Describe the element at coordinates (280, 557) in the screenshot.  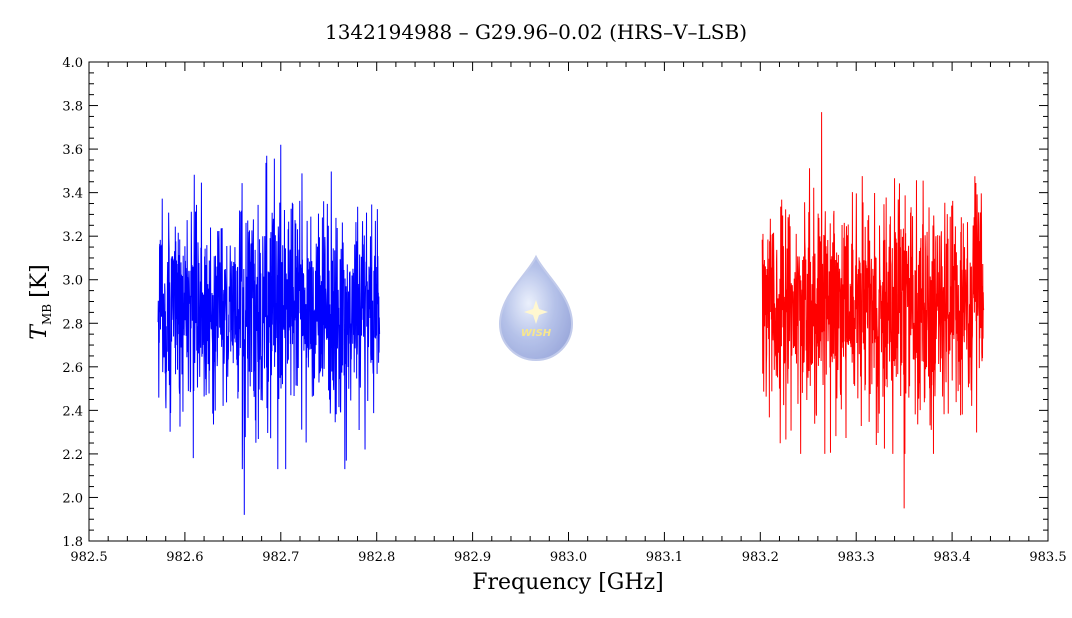
I see `x-tick-label: 982.7` at that location.